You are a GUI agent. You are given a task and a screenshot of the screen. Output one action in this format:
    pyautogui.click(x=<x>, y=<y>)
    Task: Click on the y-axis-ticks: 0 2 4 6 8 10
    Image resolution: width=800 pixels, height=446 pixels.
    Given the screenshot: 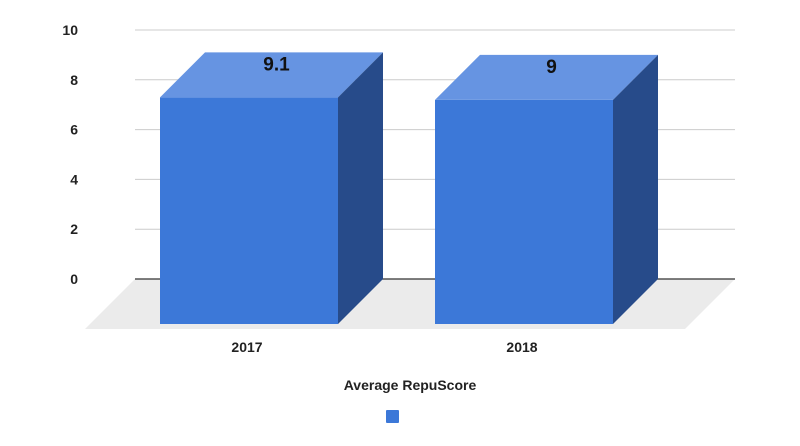 What is the action you would take?
    pyautogui.click(x=70, y=154)
    